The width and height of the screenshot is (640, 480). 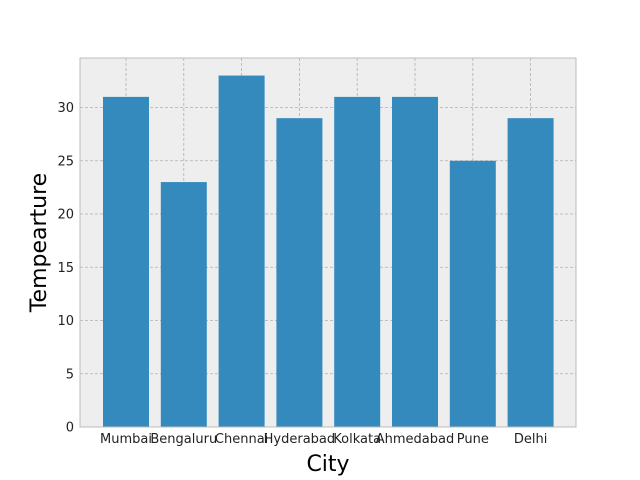 I want to click on bar-hyderabad, so click(x=299, y=273).